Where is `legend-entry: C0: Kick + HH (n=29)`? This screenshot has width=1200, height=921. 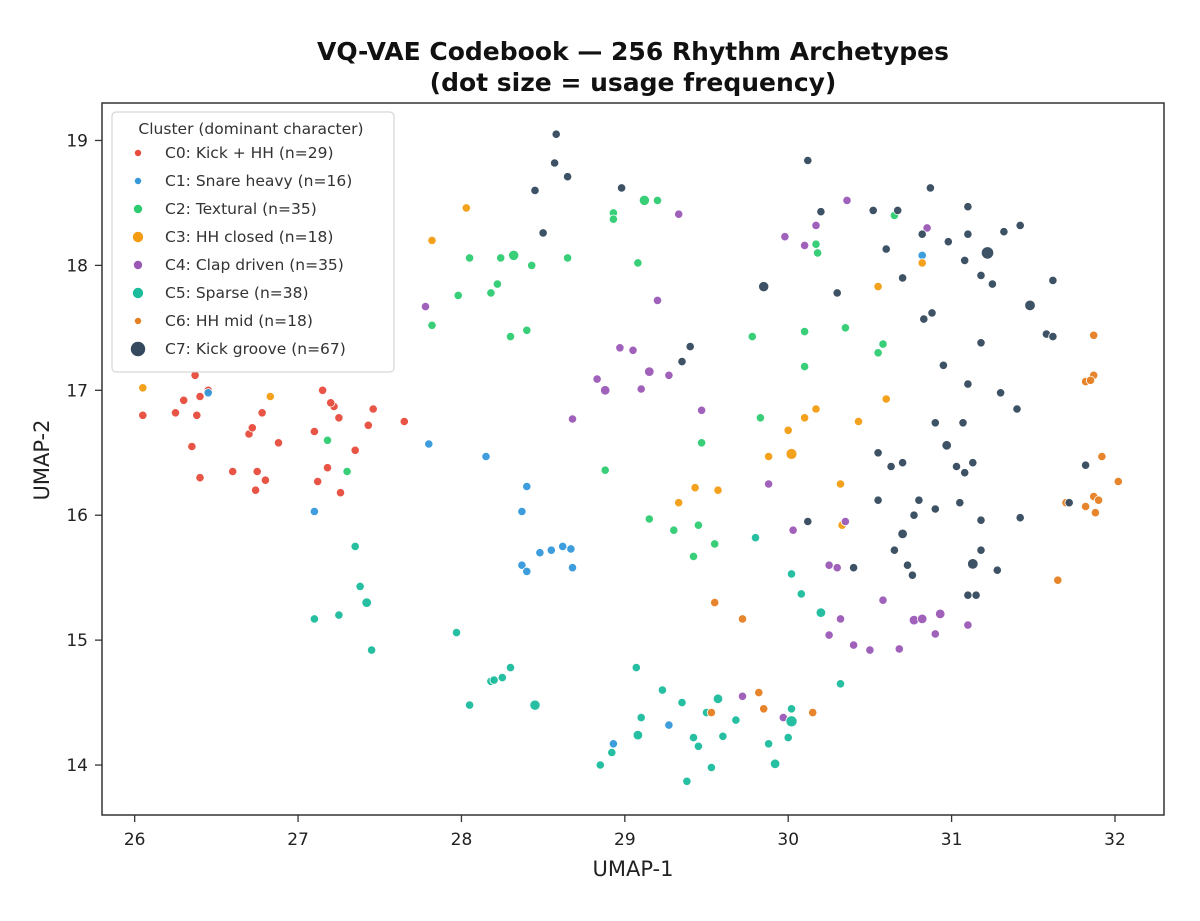 legend-entry: C0: Kick + HH (n=29) is located at coordinates (249, 153).